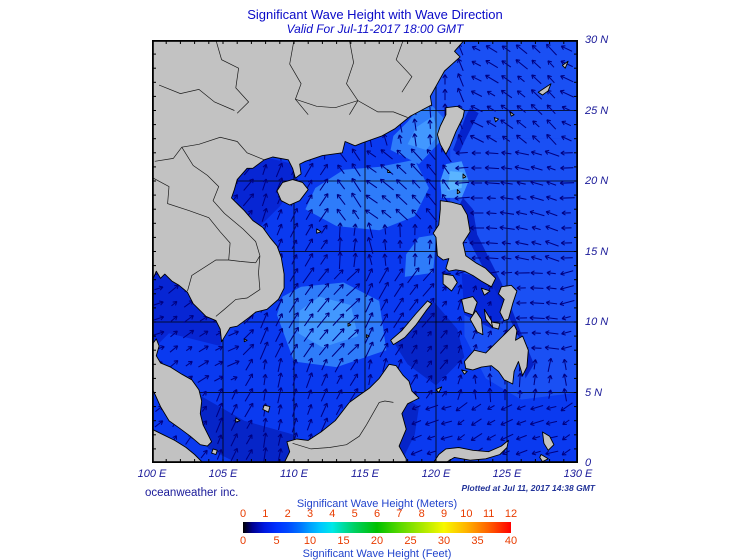  What do you see at coordinates (548, 441) in the screenshot?
I see `land-halmahera` at bounding box center [548, 441].